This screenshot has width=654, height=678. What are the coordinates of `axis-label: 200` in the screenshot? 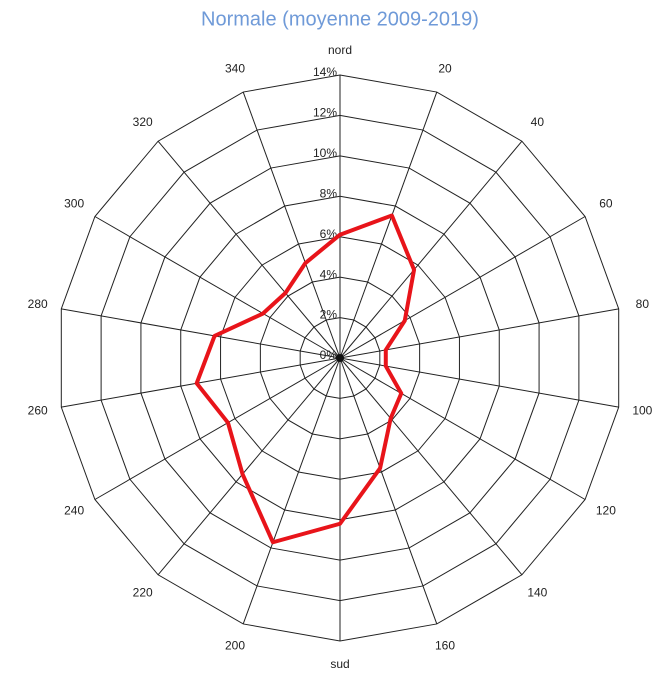 It's located at (235, 646).